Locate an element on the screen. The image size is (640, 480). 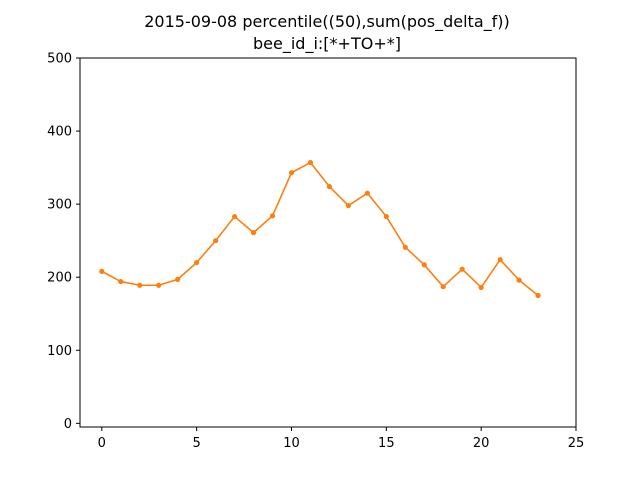
chart-title-line2: bee_id_i:[*+TO+*] is located at coordinates (327, 44).